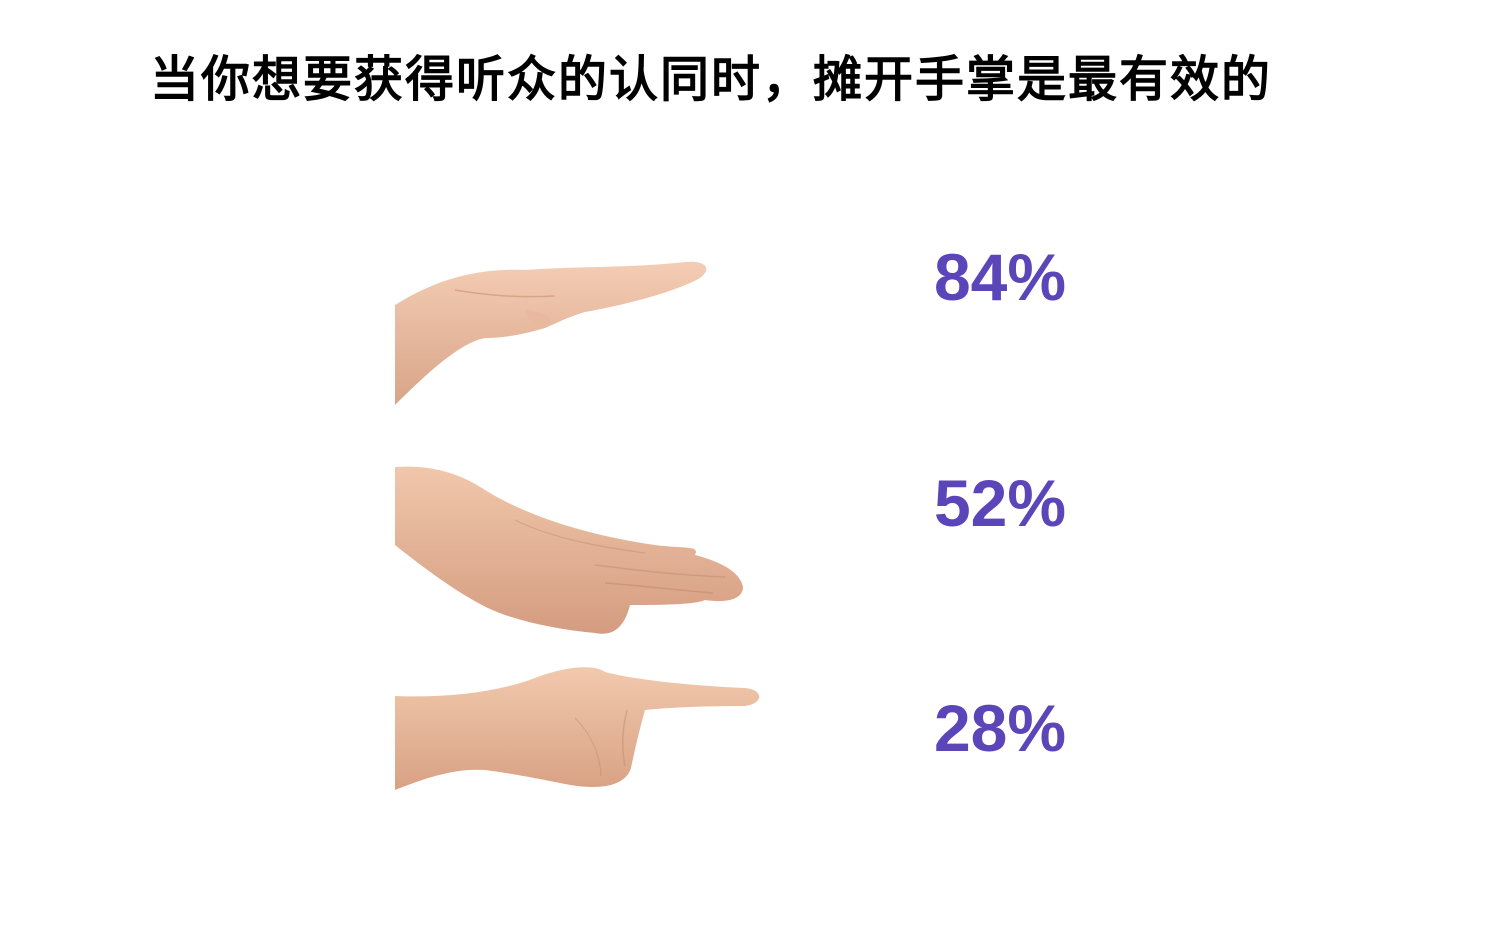 This screenshot has width=1506, height=928. I want to click on page-title: 当你想要获得听众的认同时，摊开手掌是最有效的, so click(711, 79).